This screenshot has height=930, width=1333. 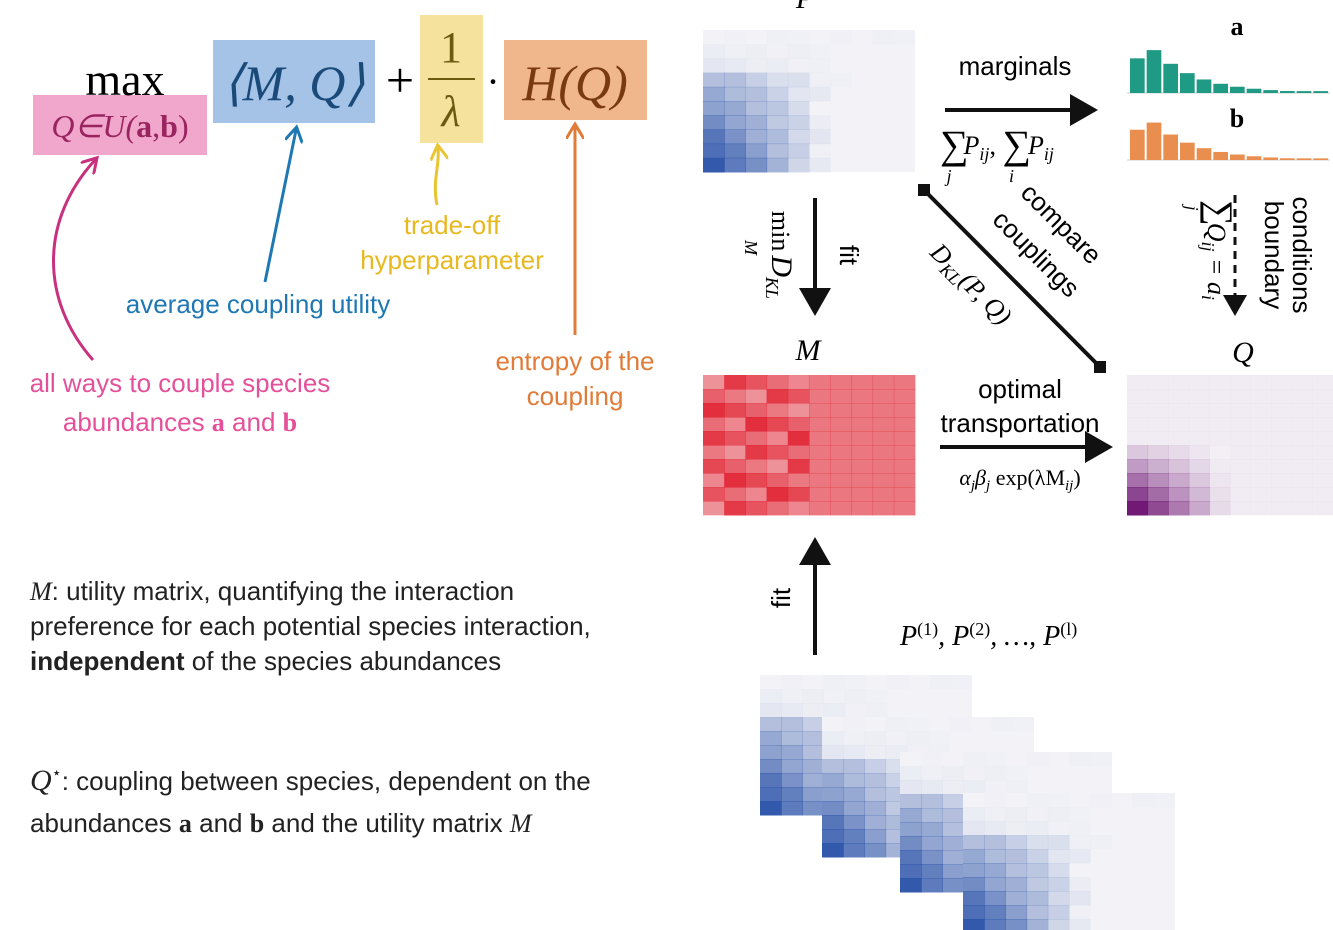 I want to click on t: independent, so click(x=107, y=661).